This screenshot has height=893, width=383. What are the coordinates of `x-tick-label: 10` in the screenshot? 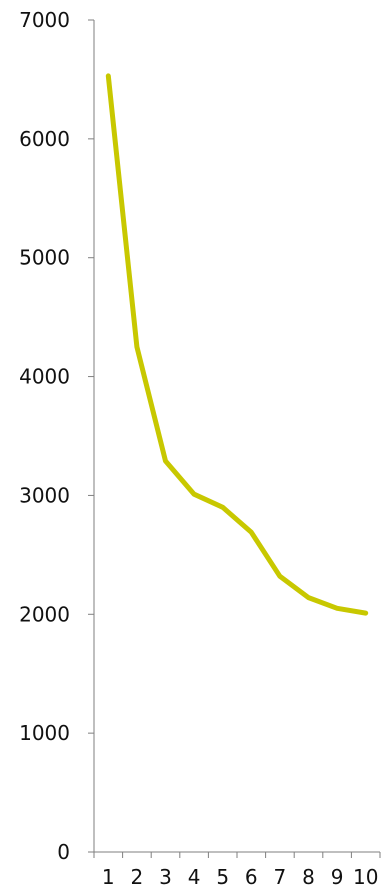 It's located at (365, 877).